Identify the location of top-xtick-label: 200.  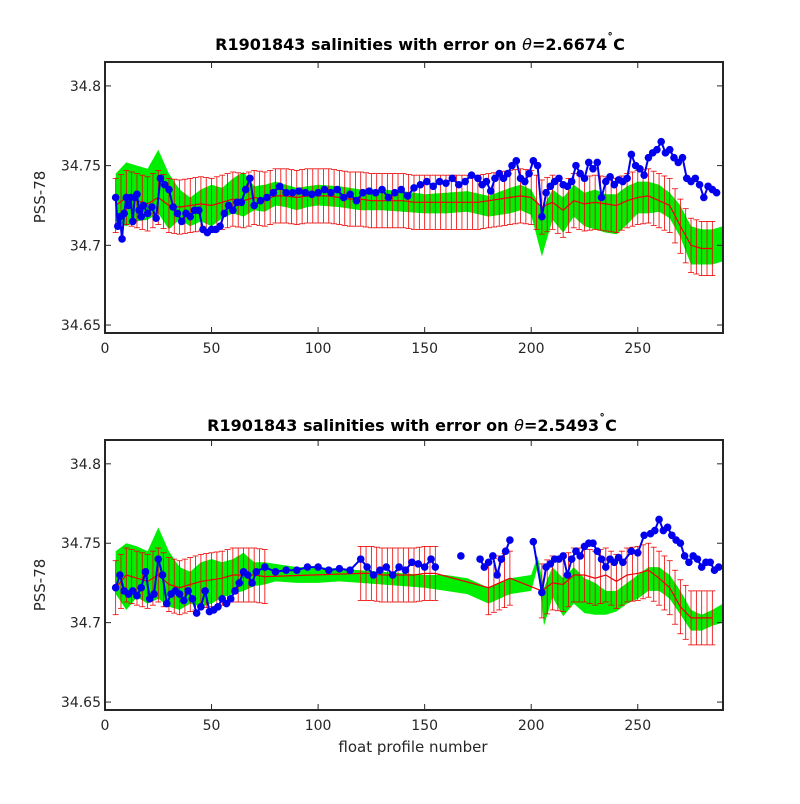
(531, 349).